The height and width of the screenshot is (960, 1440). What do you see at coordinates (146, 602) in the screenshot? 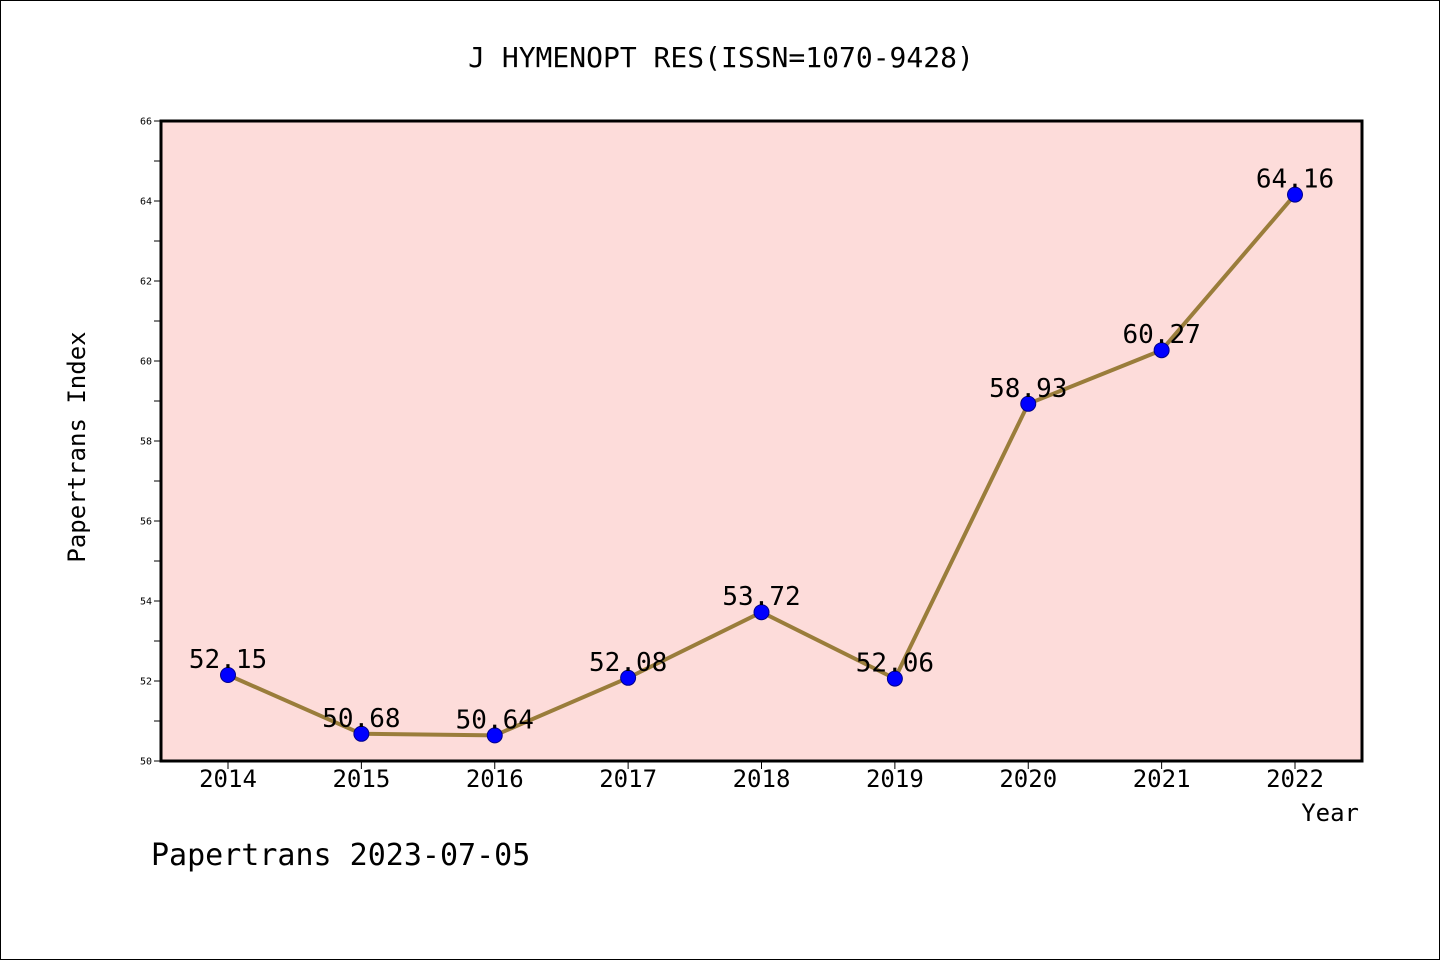
I see `y-tick-label: 54` at bounding box center [146, 602].